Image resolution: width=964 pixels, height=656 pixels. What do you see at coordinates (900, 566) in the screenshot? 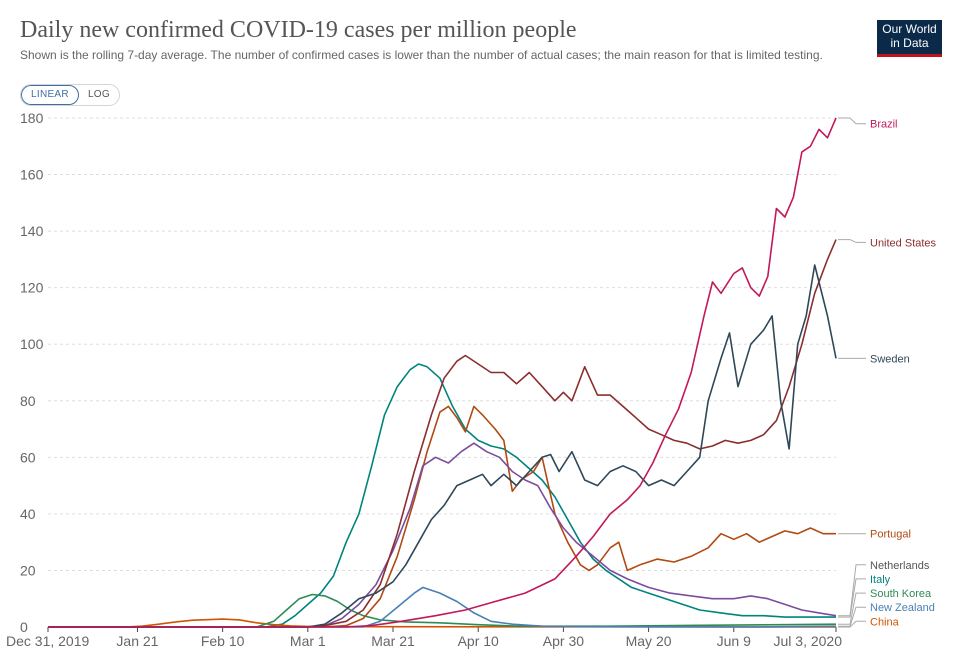
I see `series-label-netherlands: Netherlands` at bounding box center [900, 566].